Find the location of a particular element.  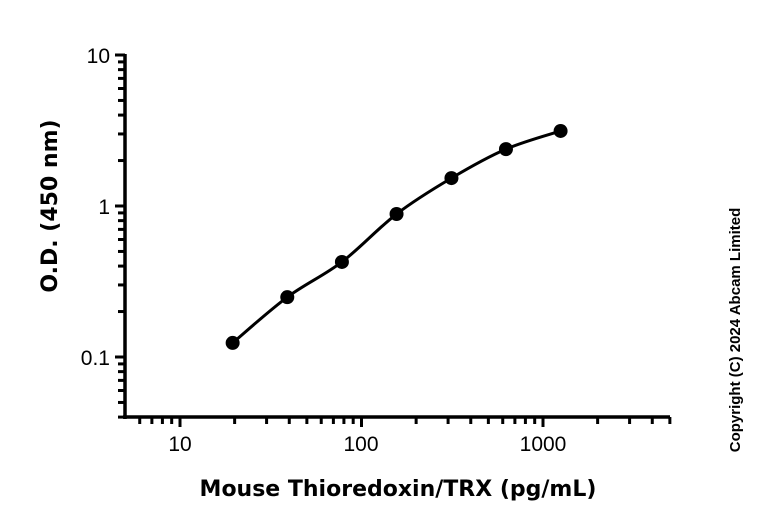

x-tick-label-10: 10 is located at coordinates (179, 444).